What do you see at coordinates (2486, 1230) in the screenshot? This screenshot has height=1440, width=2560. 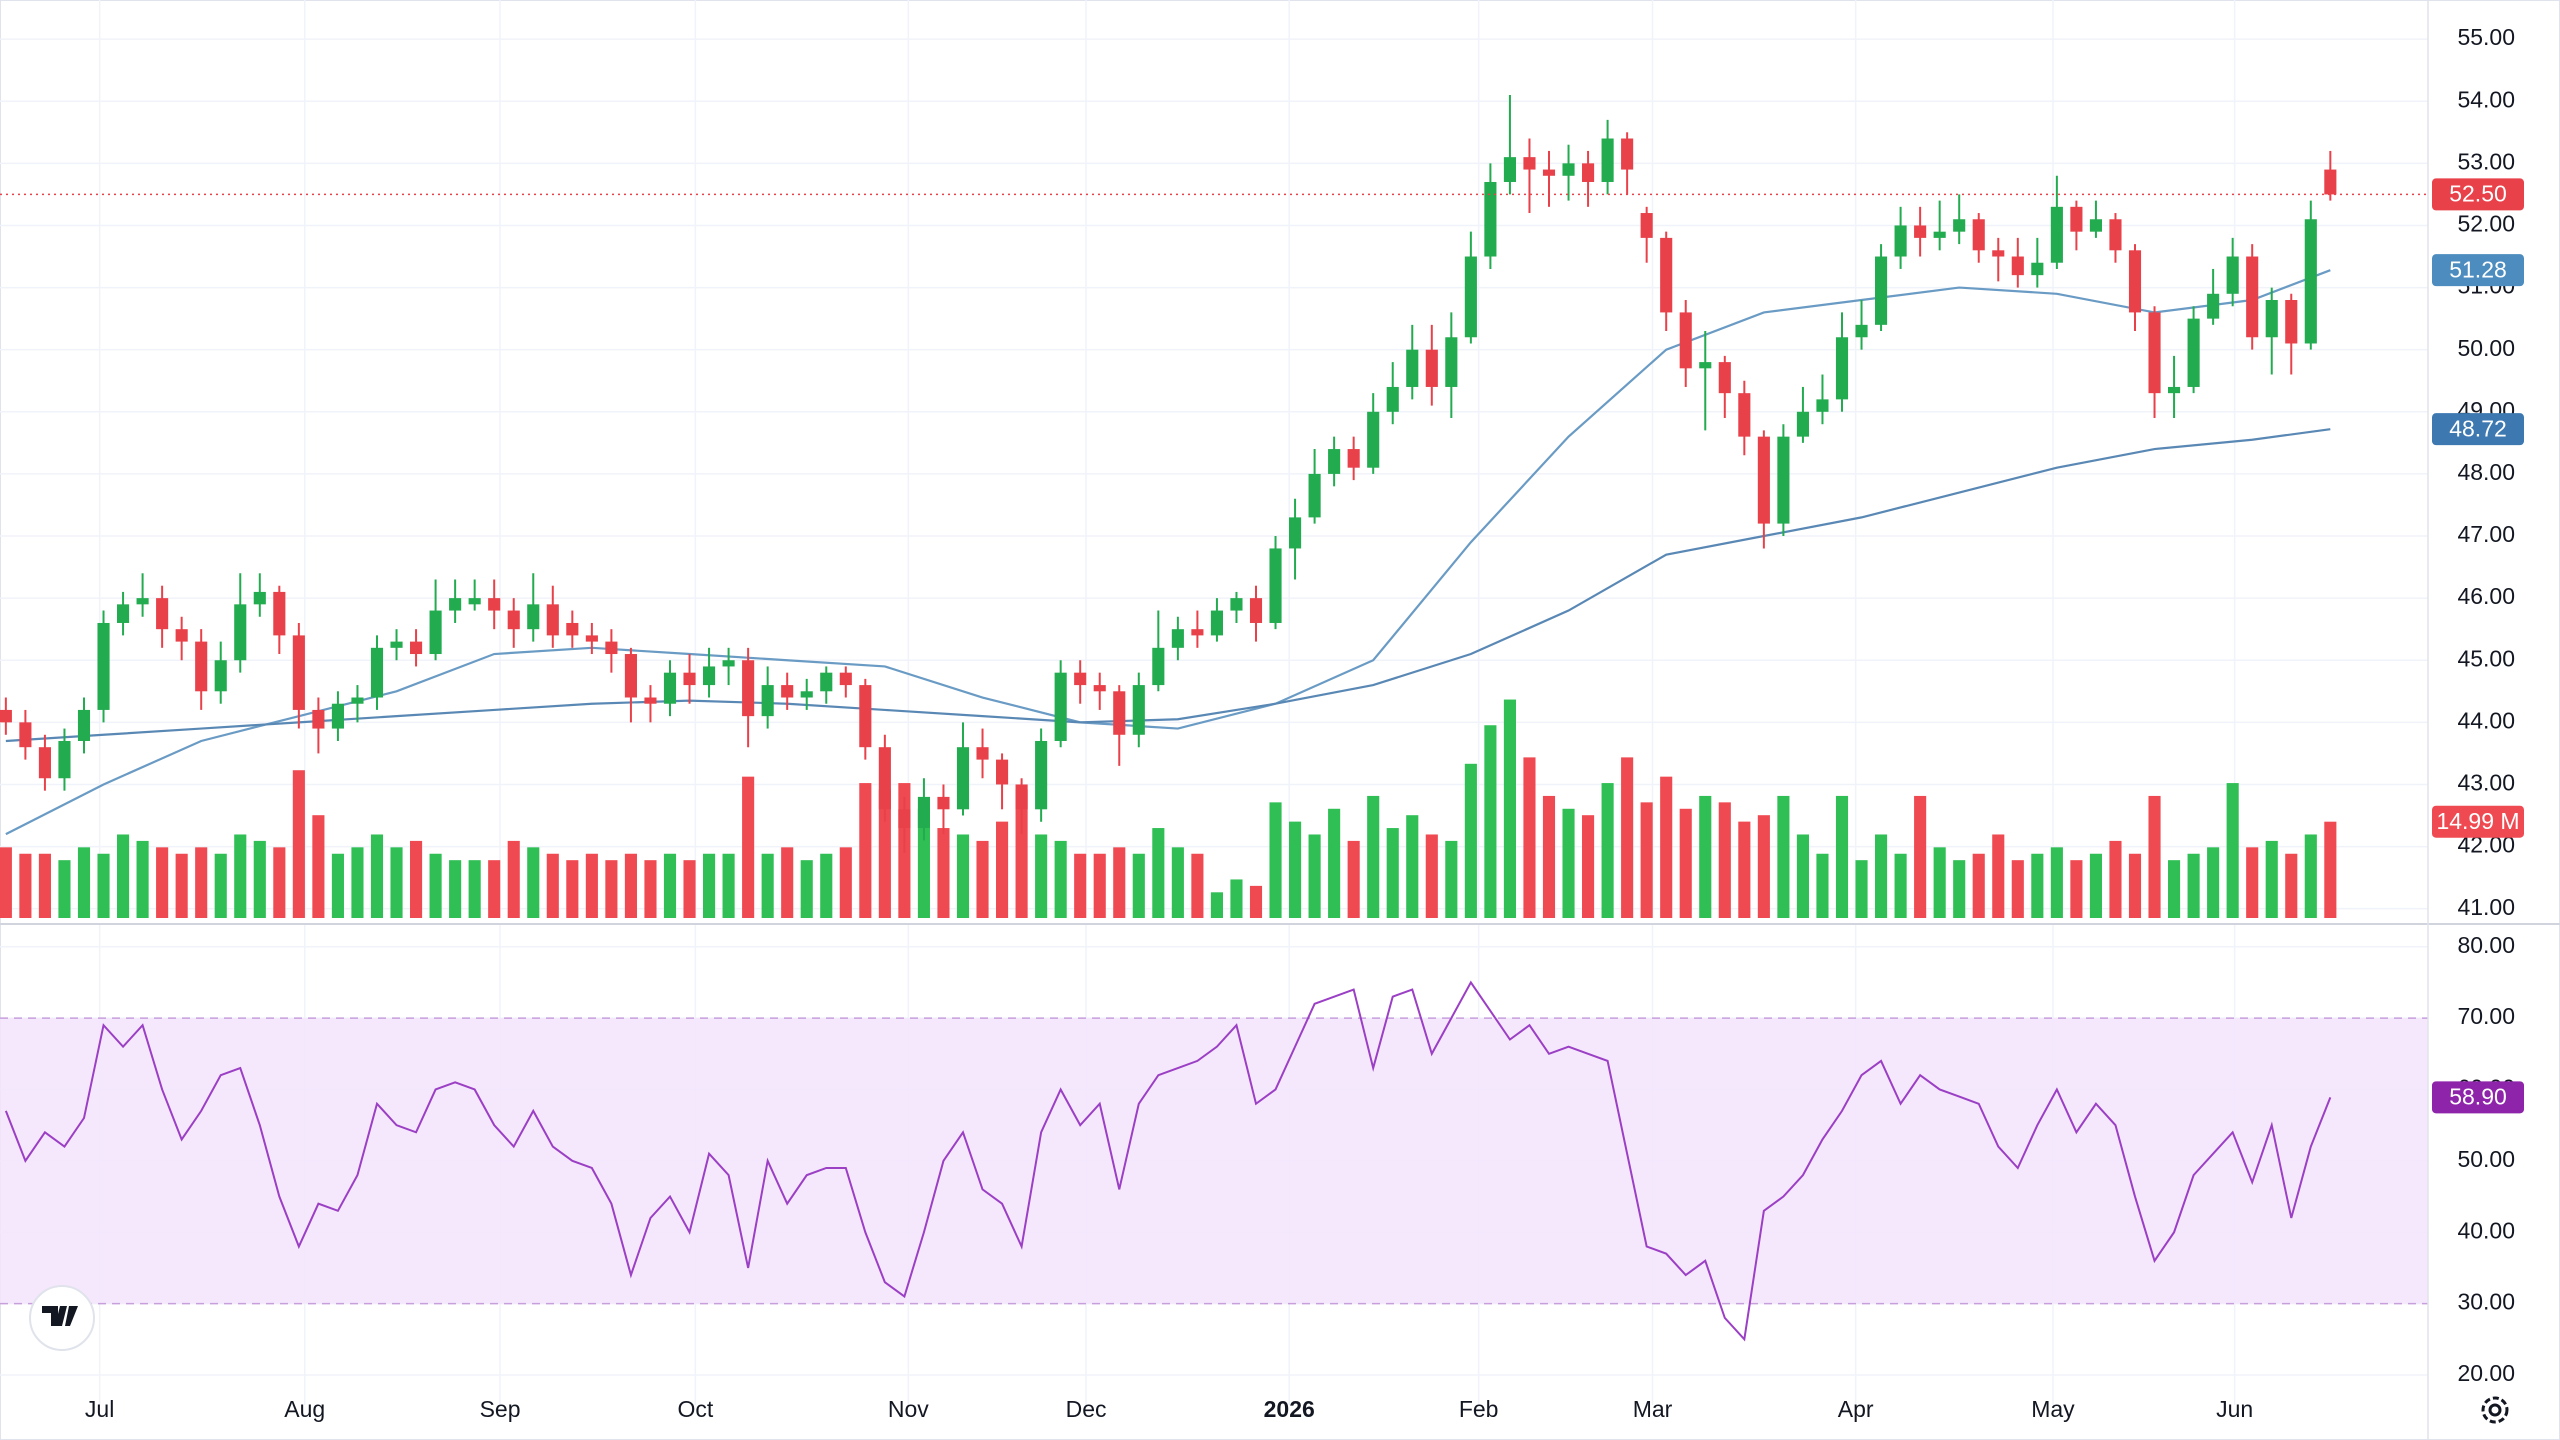 I see `rsi-tick-label: 40.00` at bounding box center [2486, 1230].